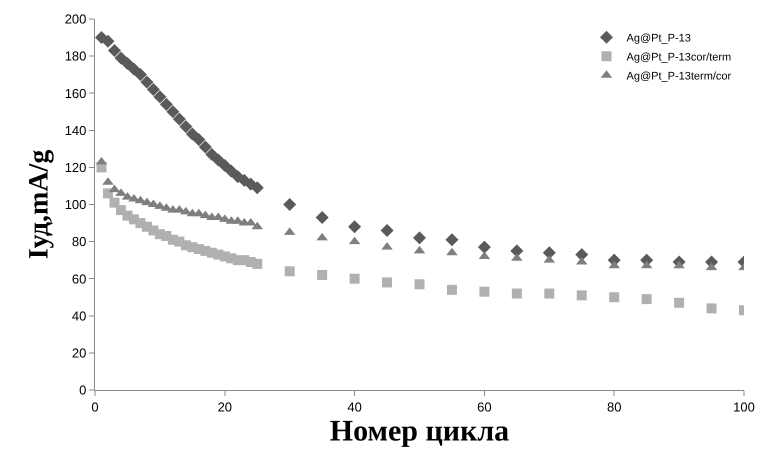 Image resolution: width=767 pixels, height=465 pixels. Describe the element at coordinates (79, 316) in the screenshot. I see `y-tick-label: 40` at that location.